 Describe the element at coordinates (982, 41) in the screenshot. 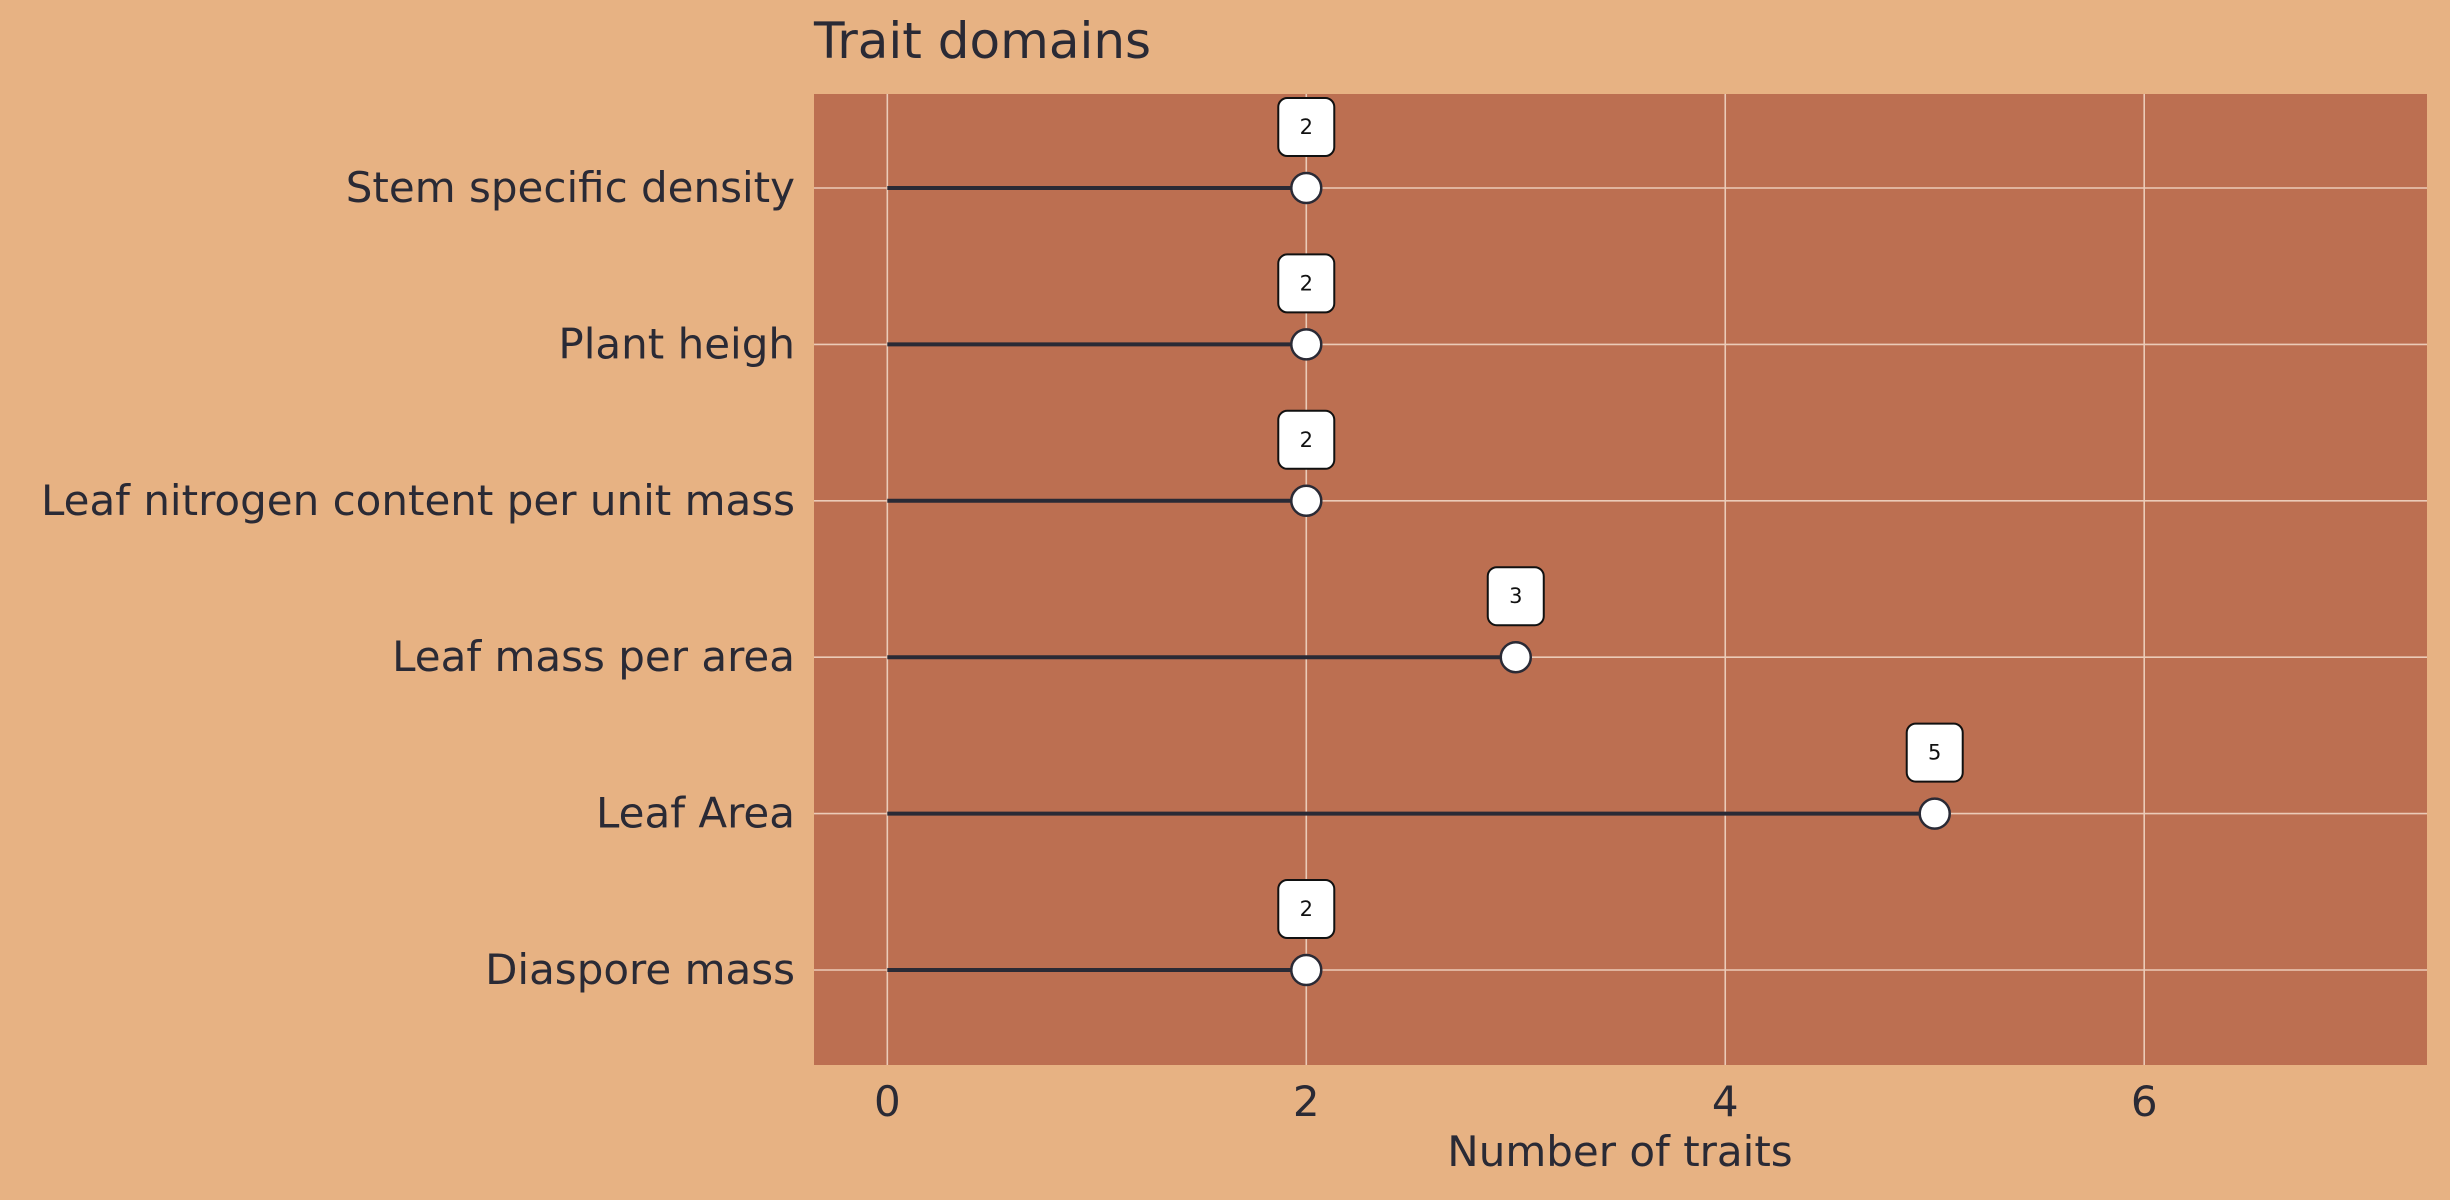

I see `chart-title: Trait domains` at that location.